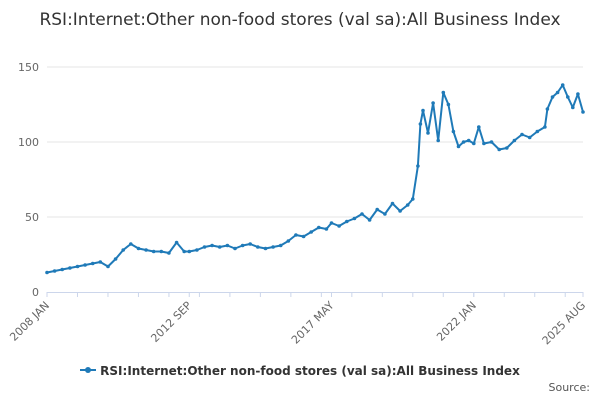 This screenshot has height=400, width=600. What do you see at coordinates (28, 142) in the screenshot?
I see `y-tick-label: 100` at bounding box center [28, 142].